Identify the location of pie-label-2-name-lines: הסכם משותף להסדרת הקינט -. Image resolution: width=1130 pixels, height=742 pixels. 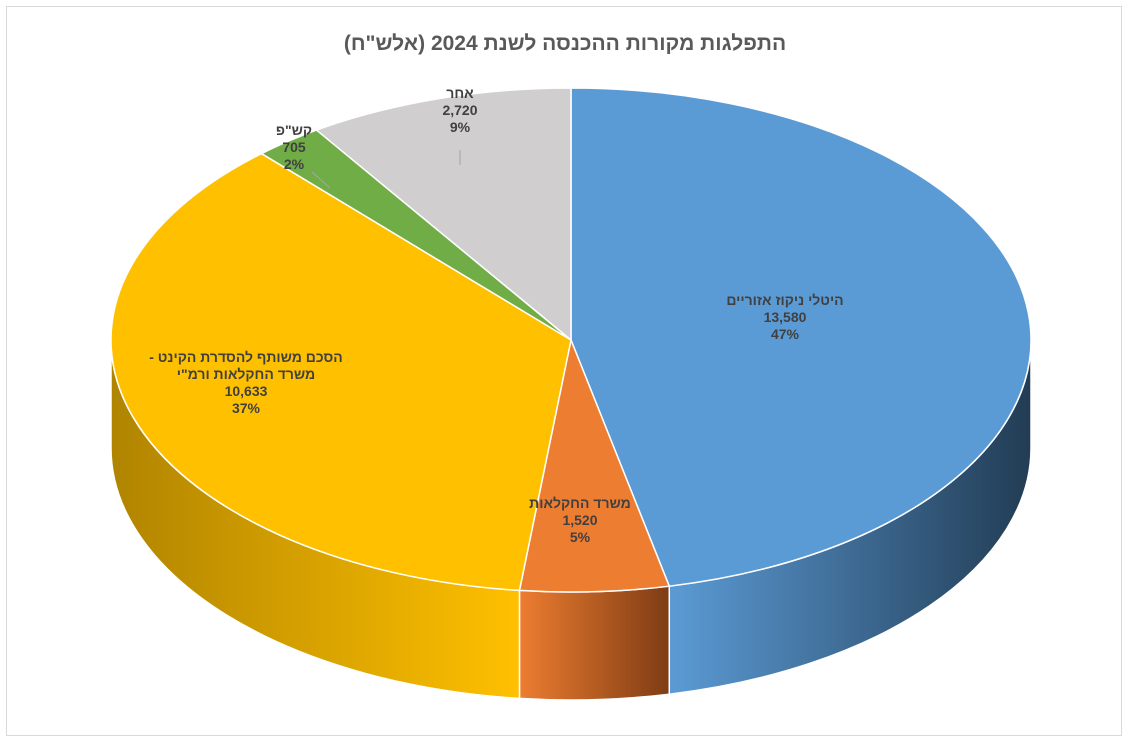
(245, 357).